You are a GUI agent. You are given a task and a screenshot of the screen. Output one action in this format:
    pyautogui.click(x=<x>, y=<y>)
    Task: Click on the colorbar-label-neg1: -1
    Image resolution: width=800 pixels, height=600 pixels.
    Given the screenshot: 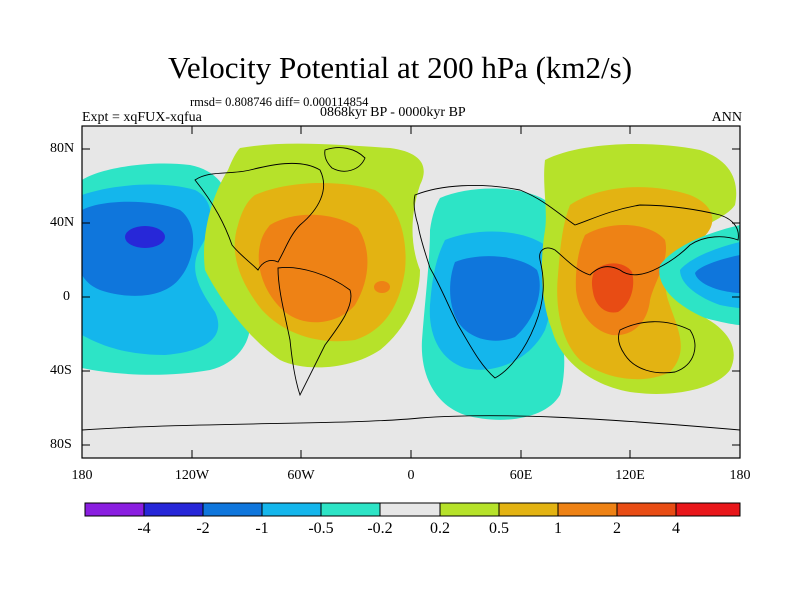 What is the action you would take?
    pyautogui.click(x=262, y=528)
    